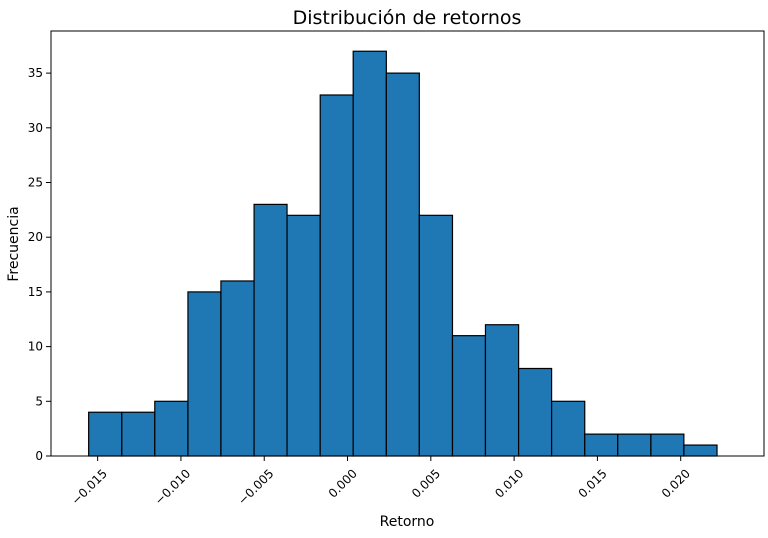  What do you see at coordinates (509, 483) in the screenshot?
I see `x-tick-label: 0.010` at bounding box center [509, 483].